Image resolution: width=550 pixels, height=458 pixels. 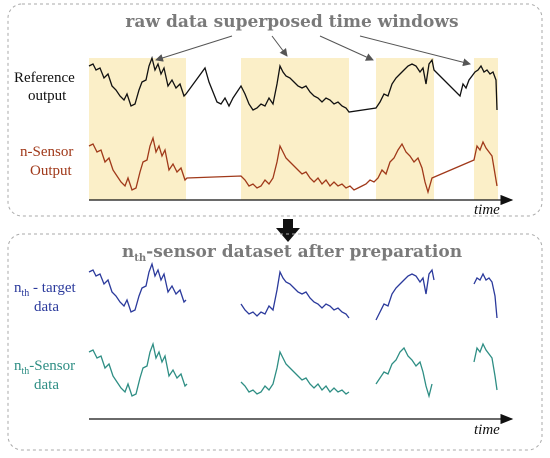 I want to click on target-data-label-line2: data, so click(x=46, y=307).